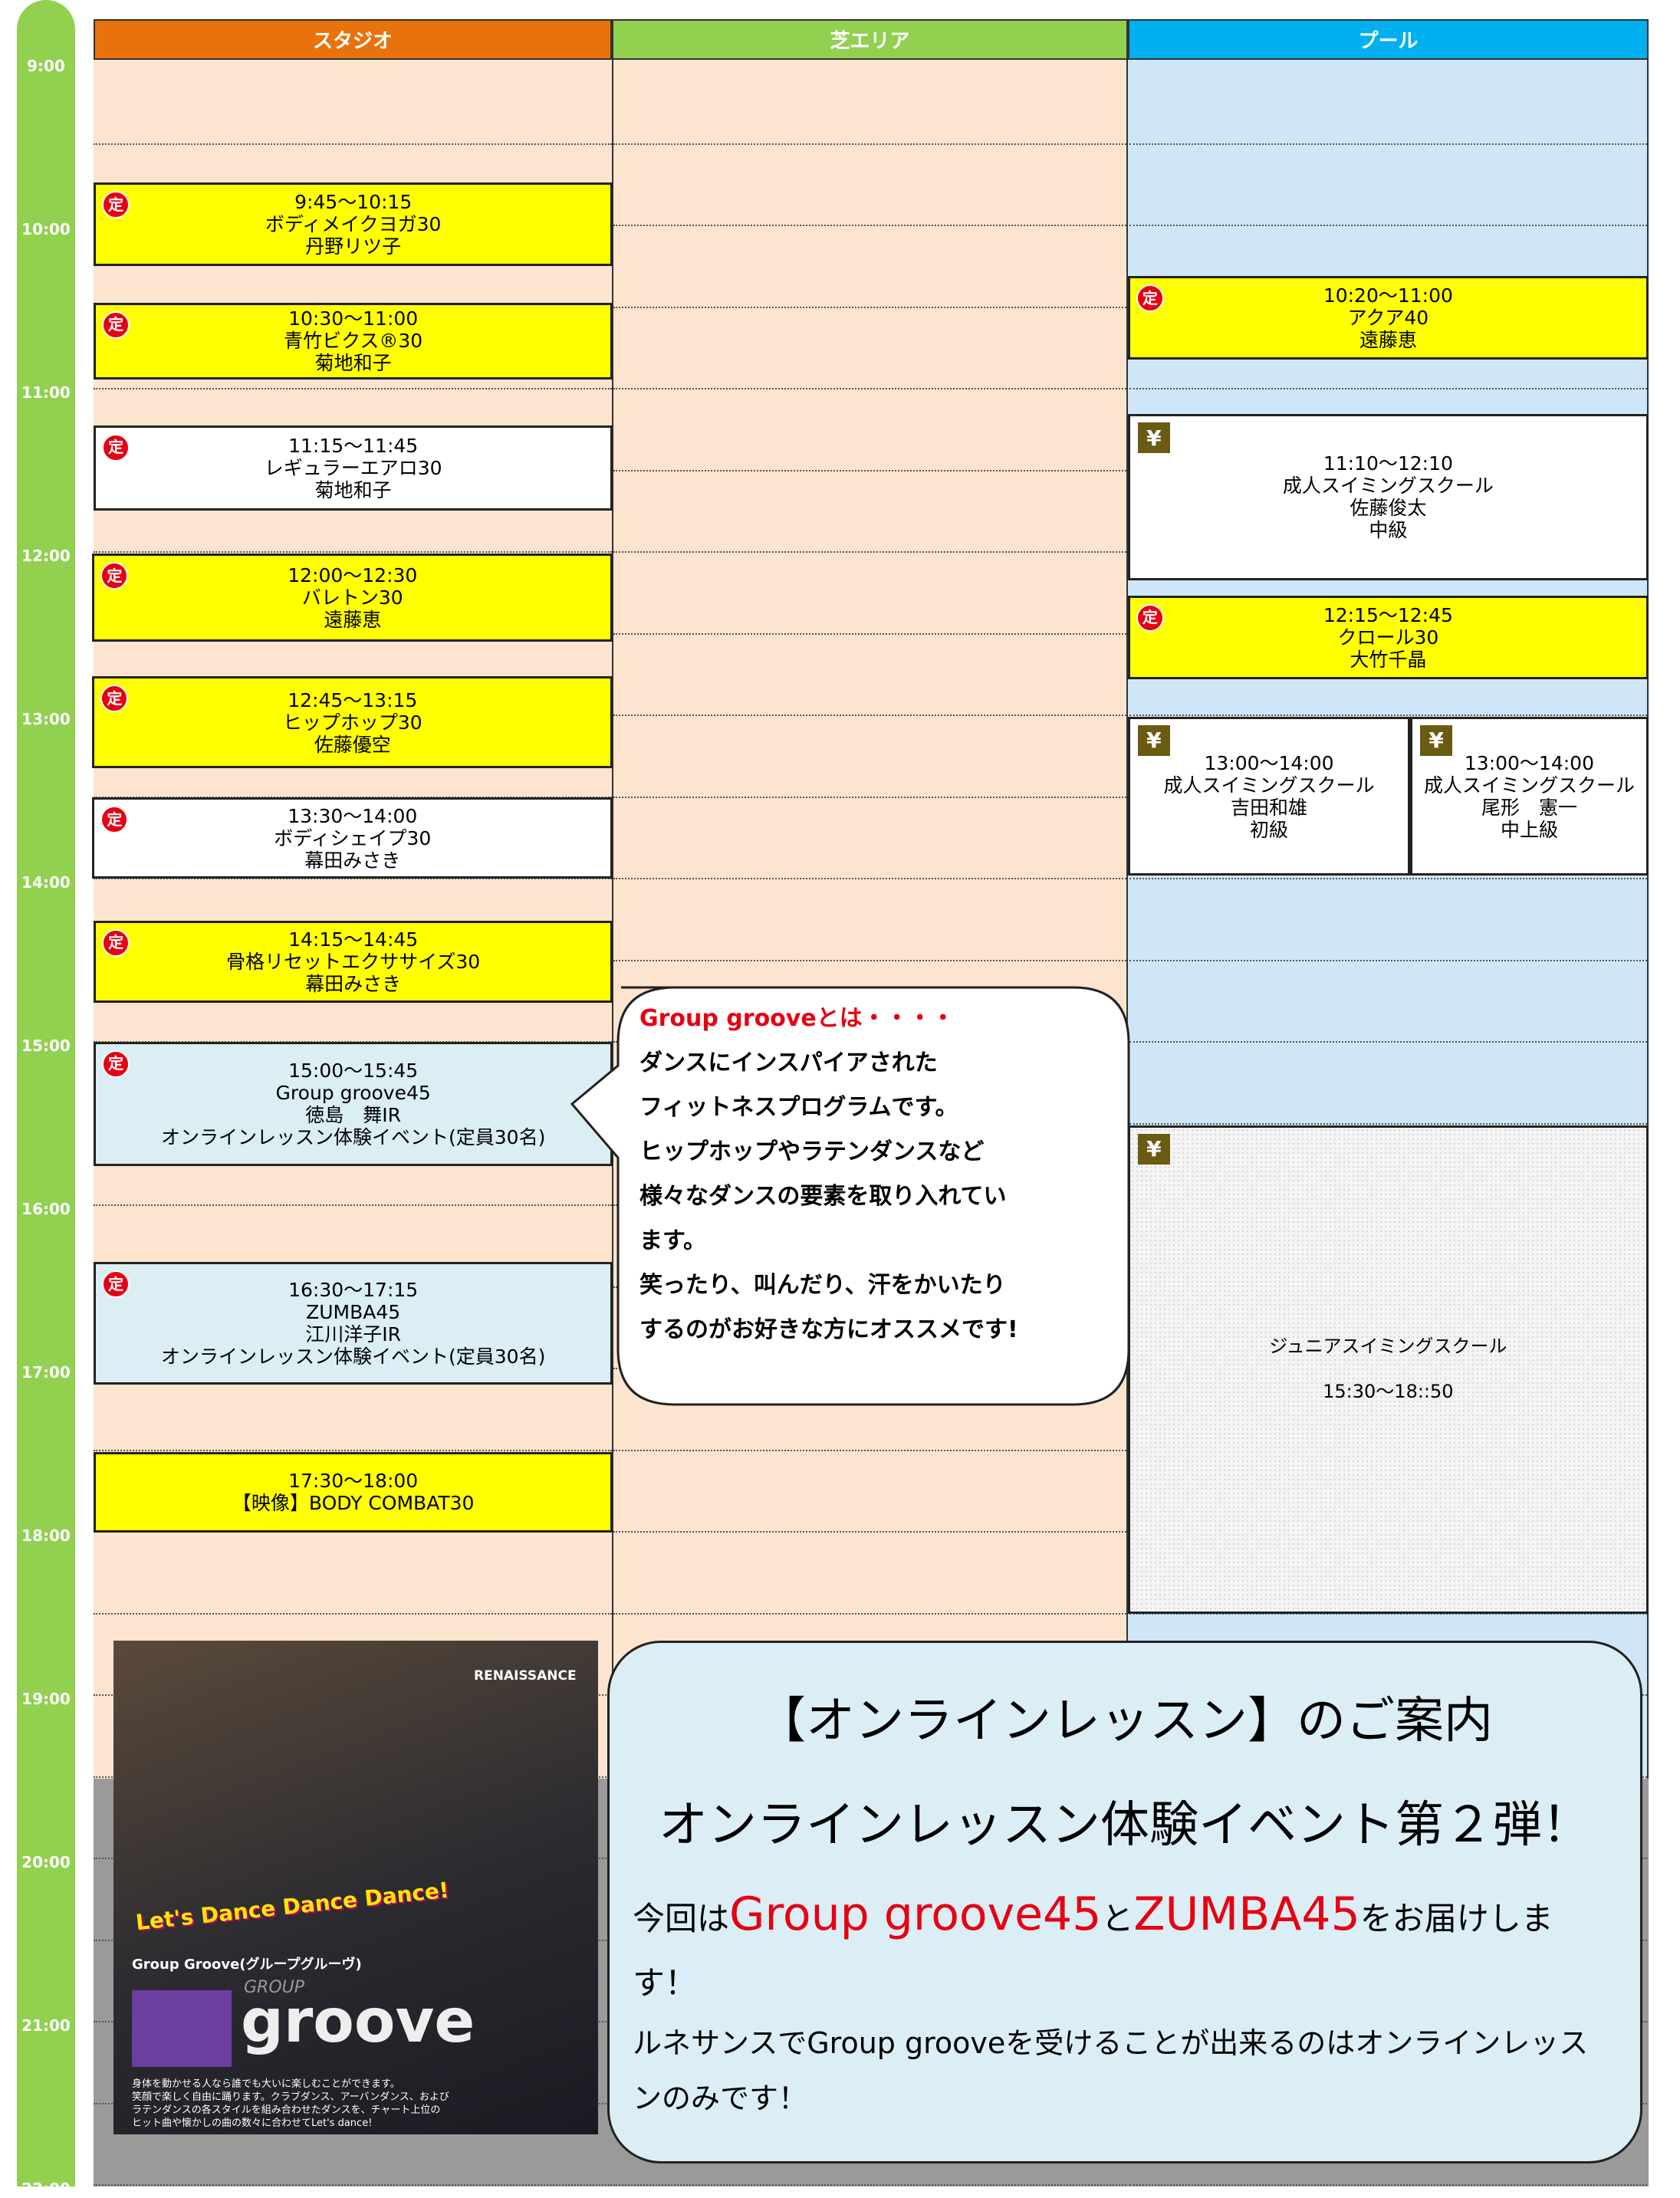 The width and height of the screenshot is (1680, 2198). I want to click on event: 12:15〜12:45 クロール30 大竹千晶 定, so click(1388, 637).